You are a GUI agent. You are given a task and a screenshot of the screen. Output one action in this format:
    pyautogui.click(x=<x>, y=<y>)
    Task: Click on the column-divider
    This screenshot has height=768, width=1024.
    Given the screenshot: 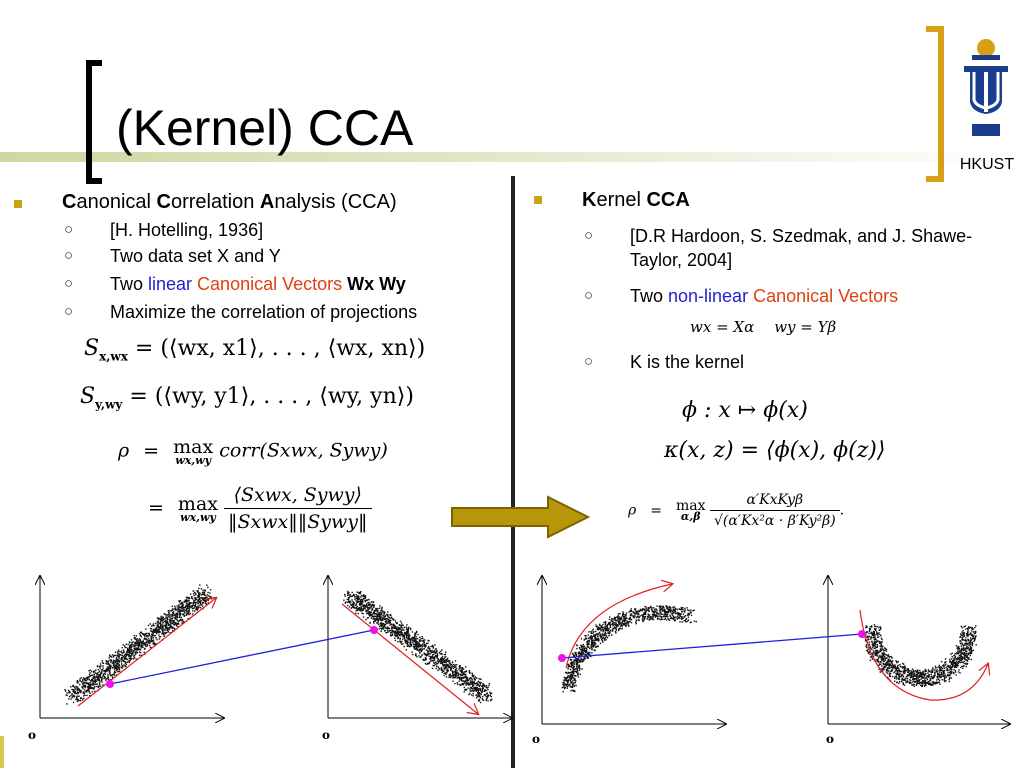 What is the action you would take?
    pyautogui.click(x=513, y=472)
    